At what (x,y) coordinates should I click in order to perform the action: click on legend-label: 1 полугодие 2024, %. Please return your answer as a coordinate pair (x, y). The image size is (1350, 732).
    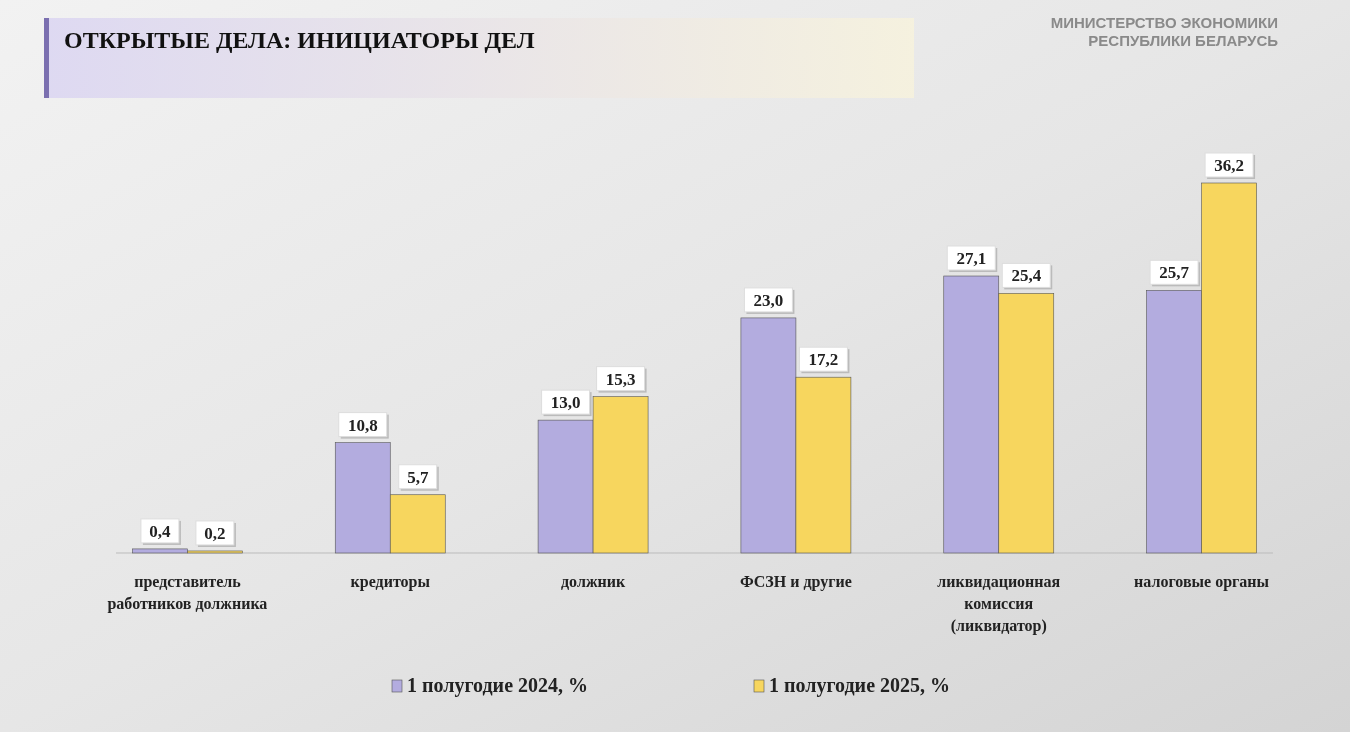
    Looking at the image, I should click on (498, 685).